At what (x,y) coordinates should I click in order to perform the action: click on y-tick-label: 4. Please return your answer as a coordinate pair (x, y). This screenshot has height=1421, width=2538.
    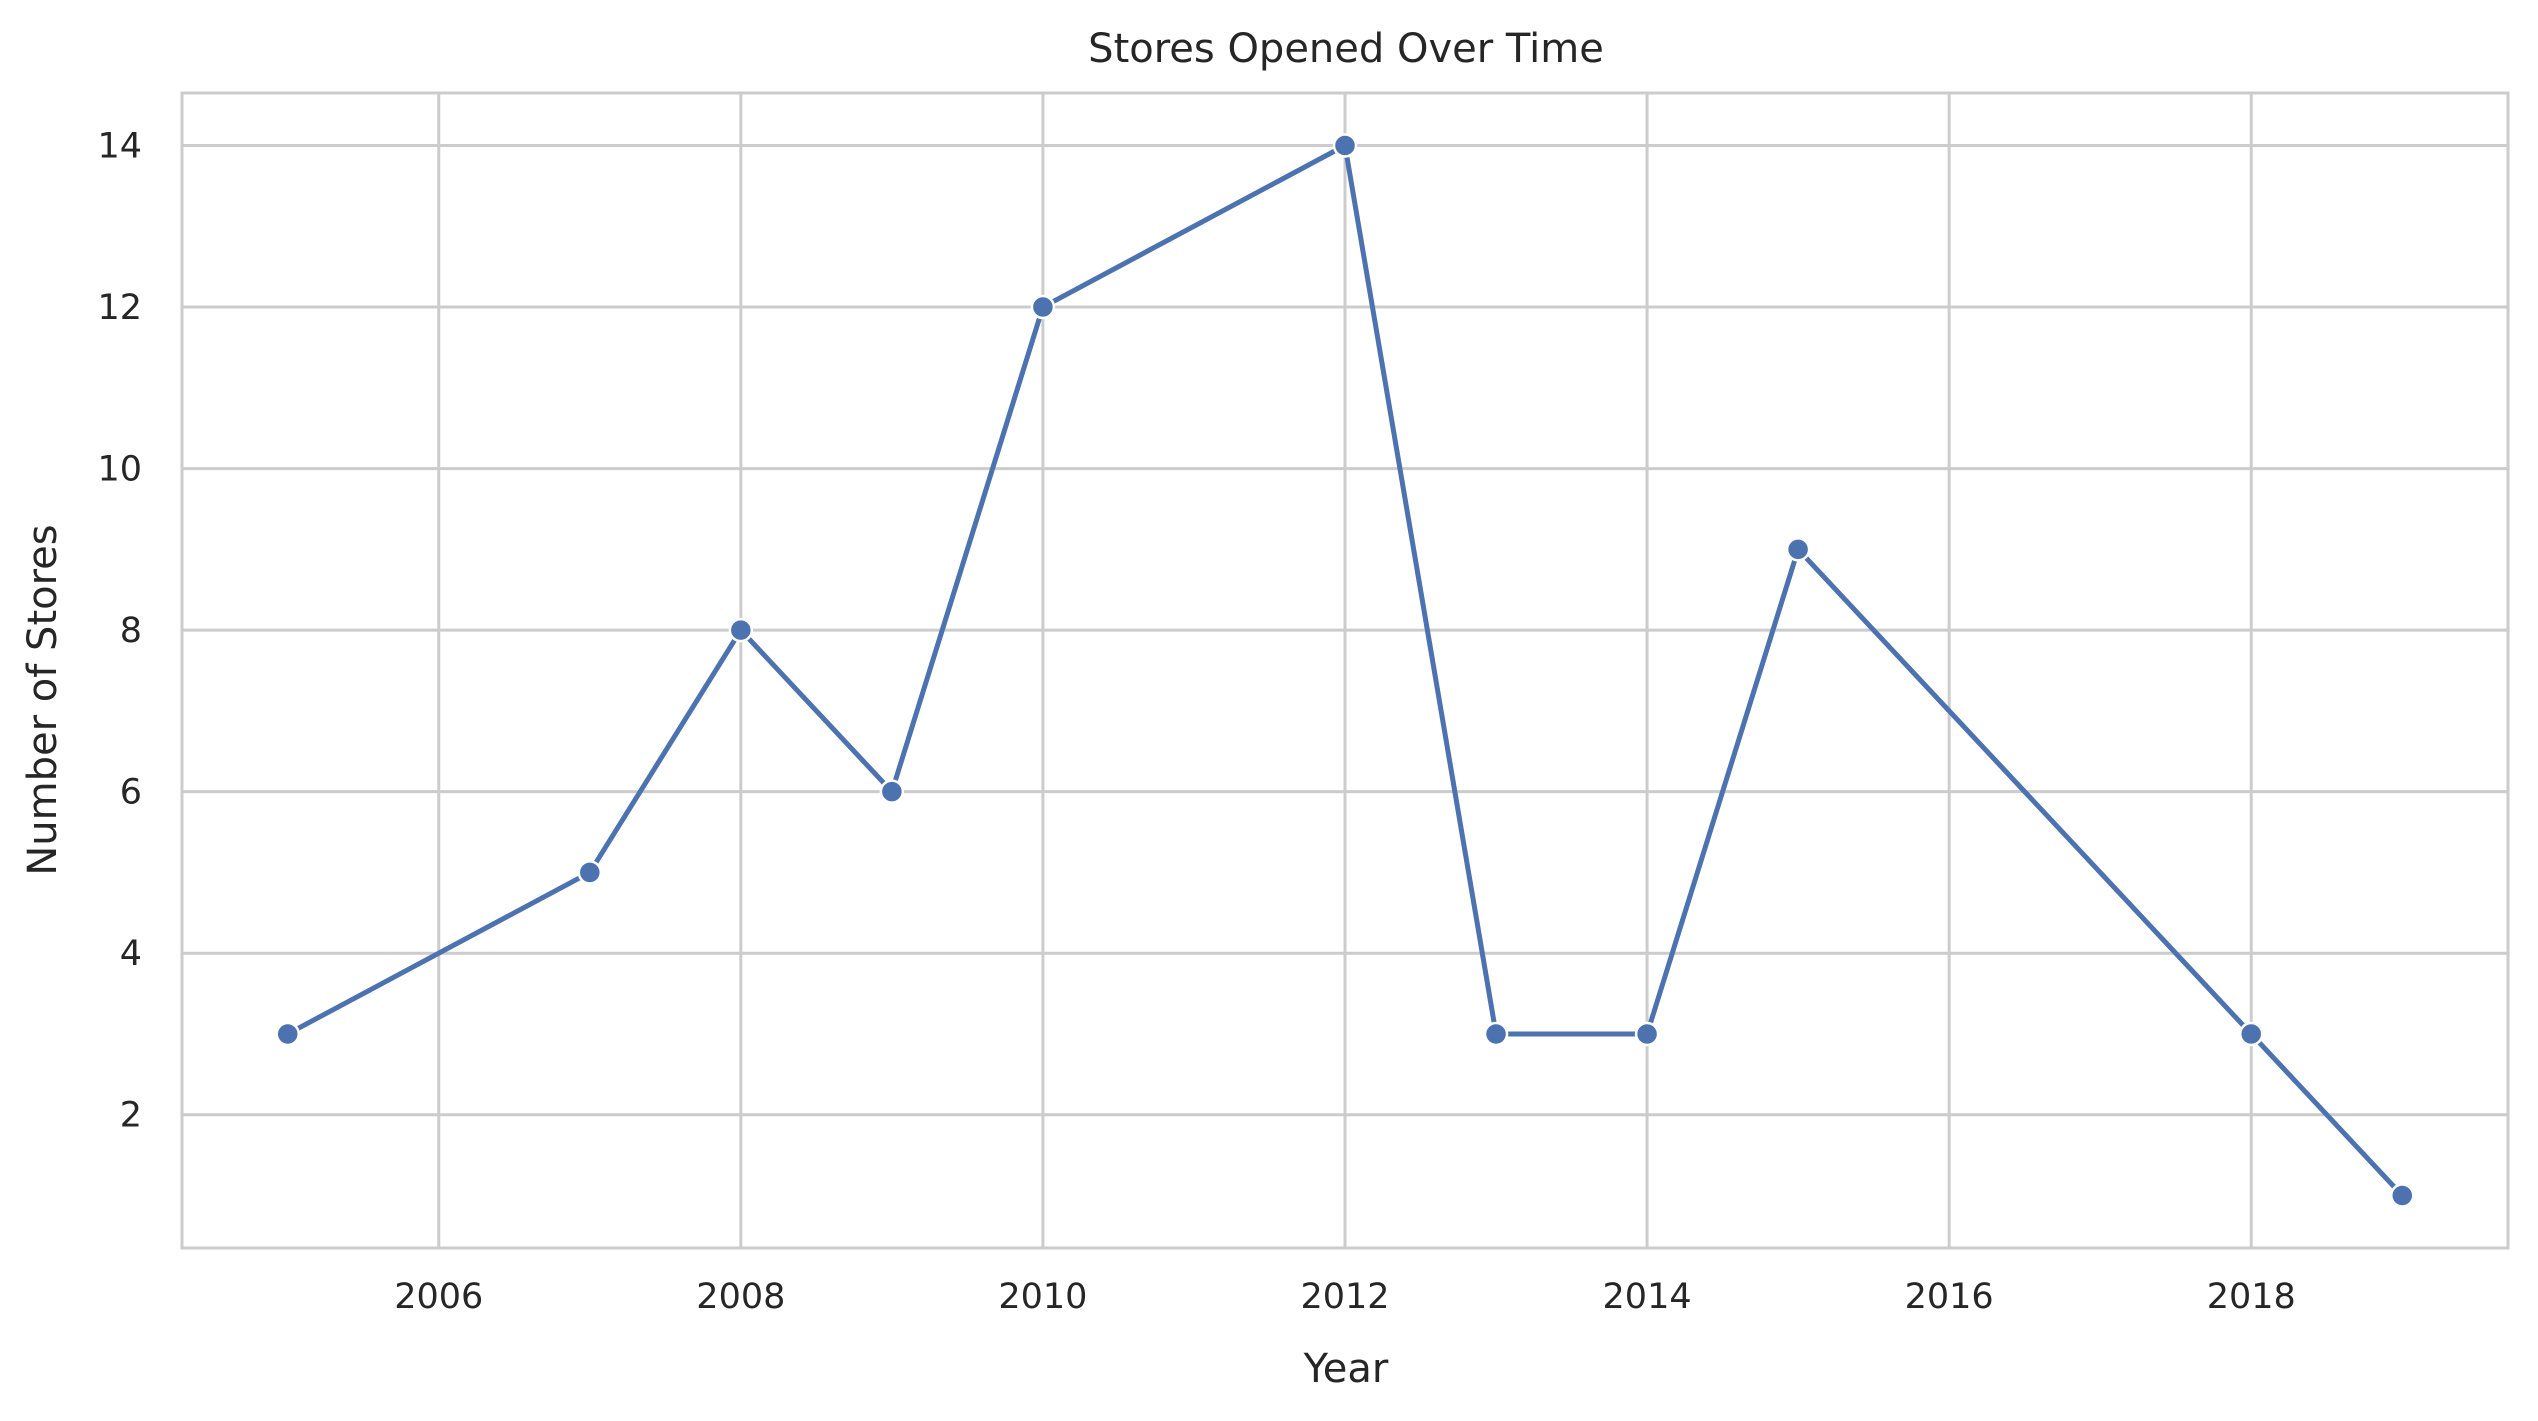
    Looking at the image, I should click on (131, 954).